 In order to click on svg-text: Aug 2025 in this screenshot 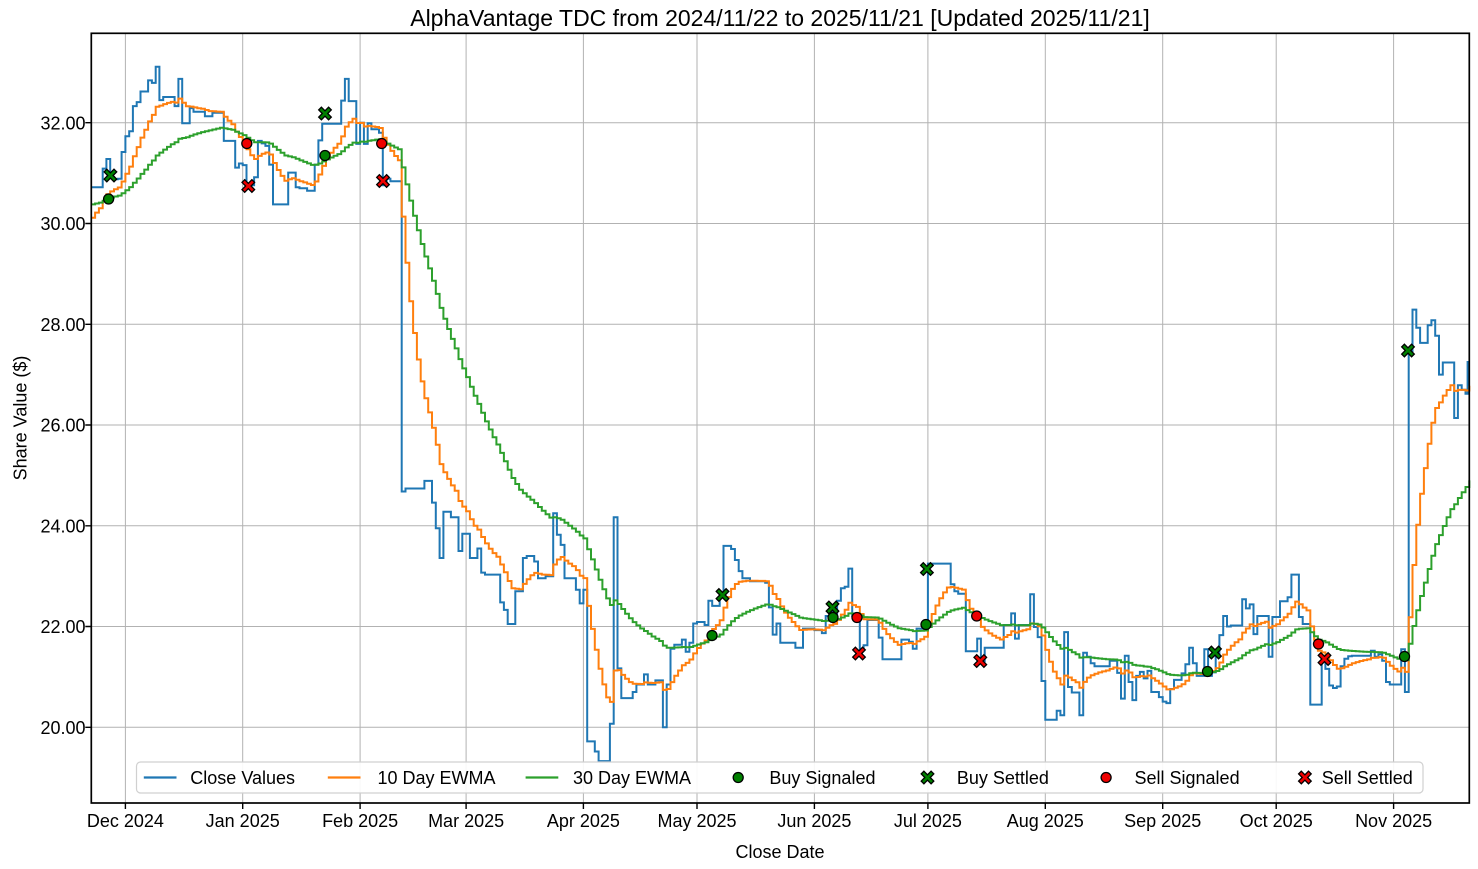, I will do `click(1045, 821)`.